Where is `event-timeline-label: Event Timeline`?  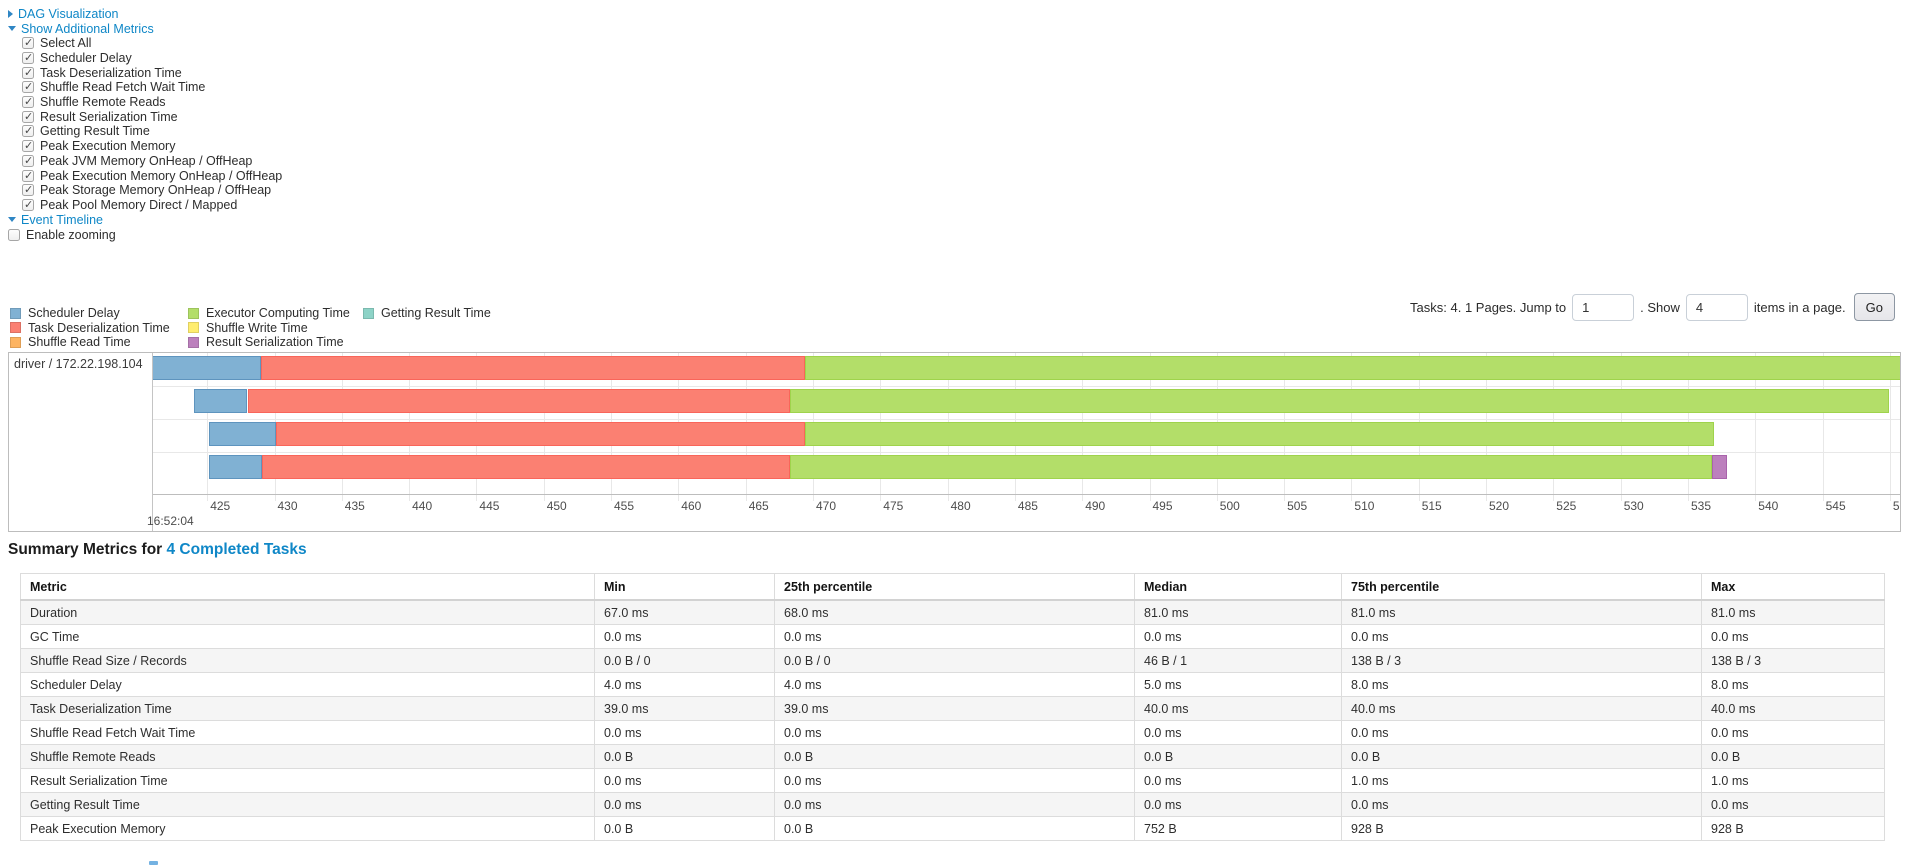 event-timeline-label: Event Timeline is located at coordinates (62, 219).